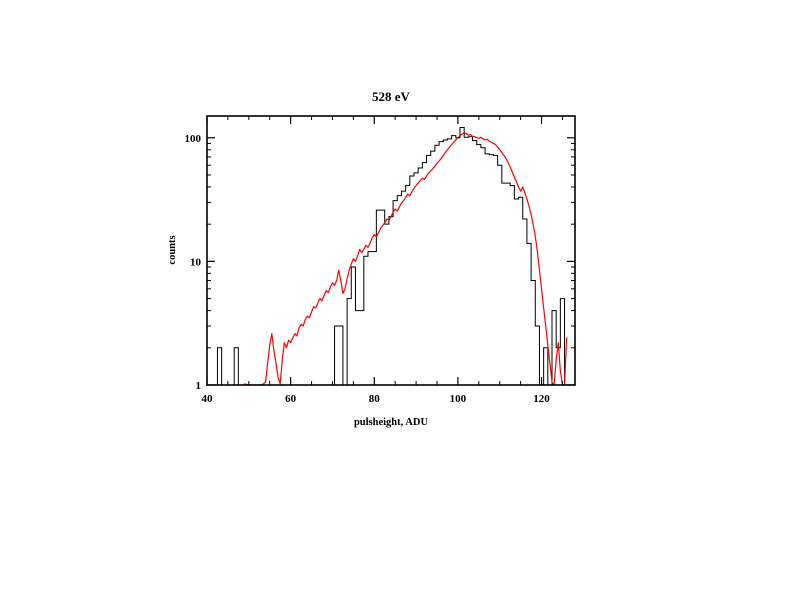  What do you see at coordinates (193, 139) in the screenshot?
I see `y-tick-label: 100` at bounding box center [193, 139].